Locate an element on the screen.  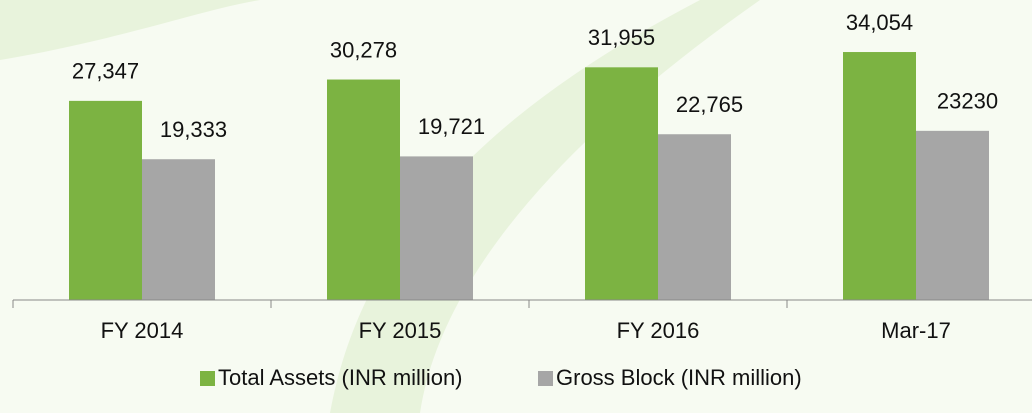
decor-leaf is located at coordinates (130, 30).